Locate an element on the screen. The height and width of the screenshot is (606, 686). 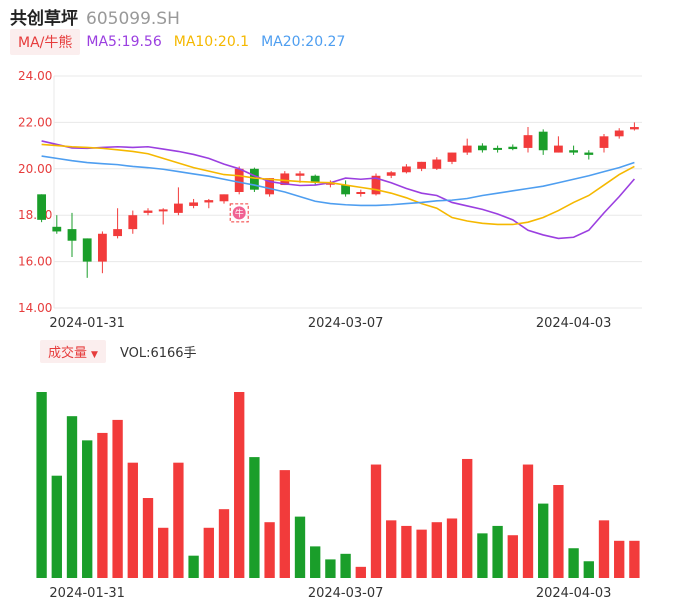
y-tick-label: 18.00 is located at coordinates (35, 215).